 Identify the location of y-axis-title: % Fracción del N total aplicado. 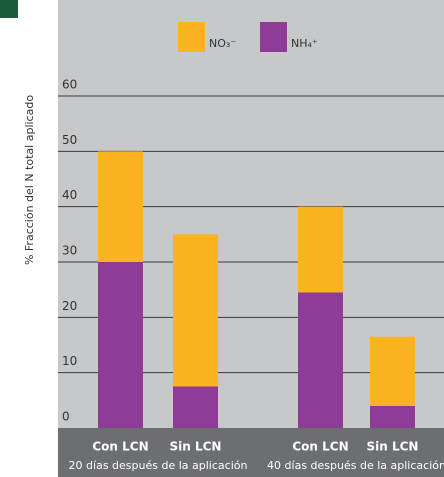
(29, 180).